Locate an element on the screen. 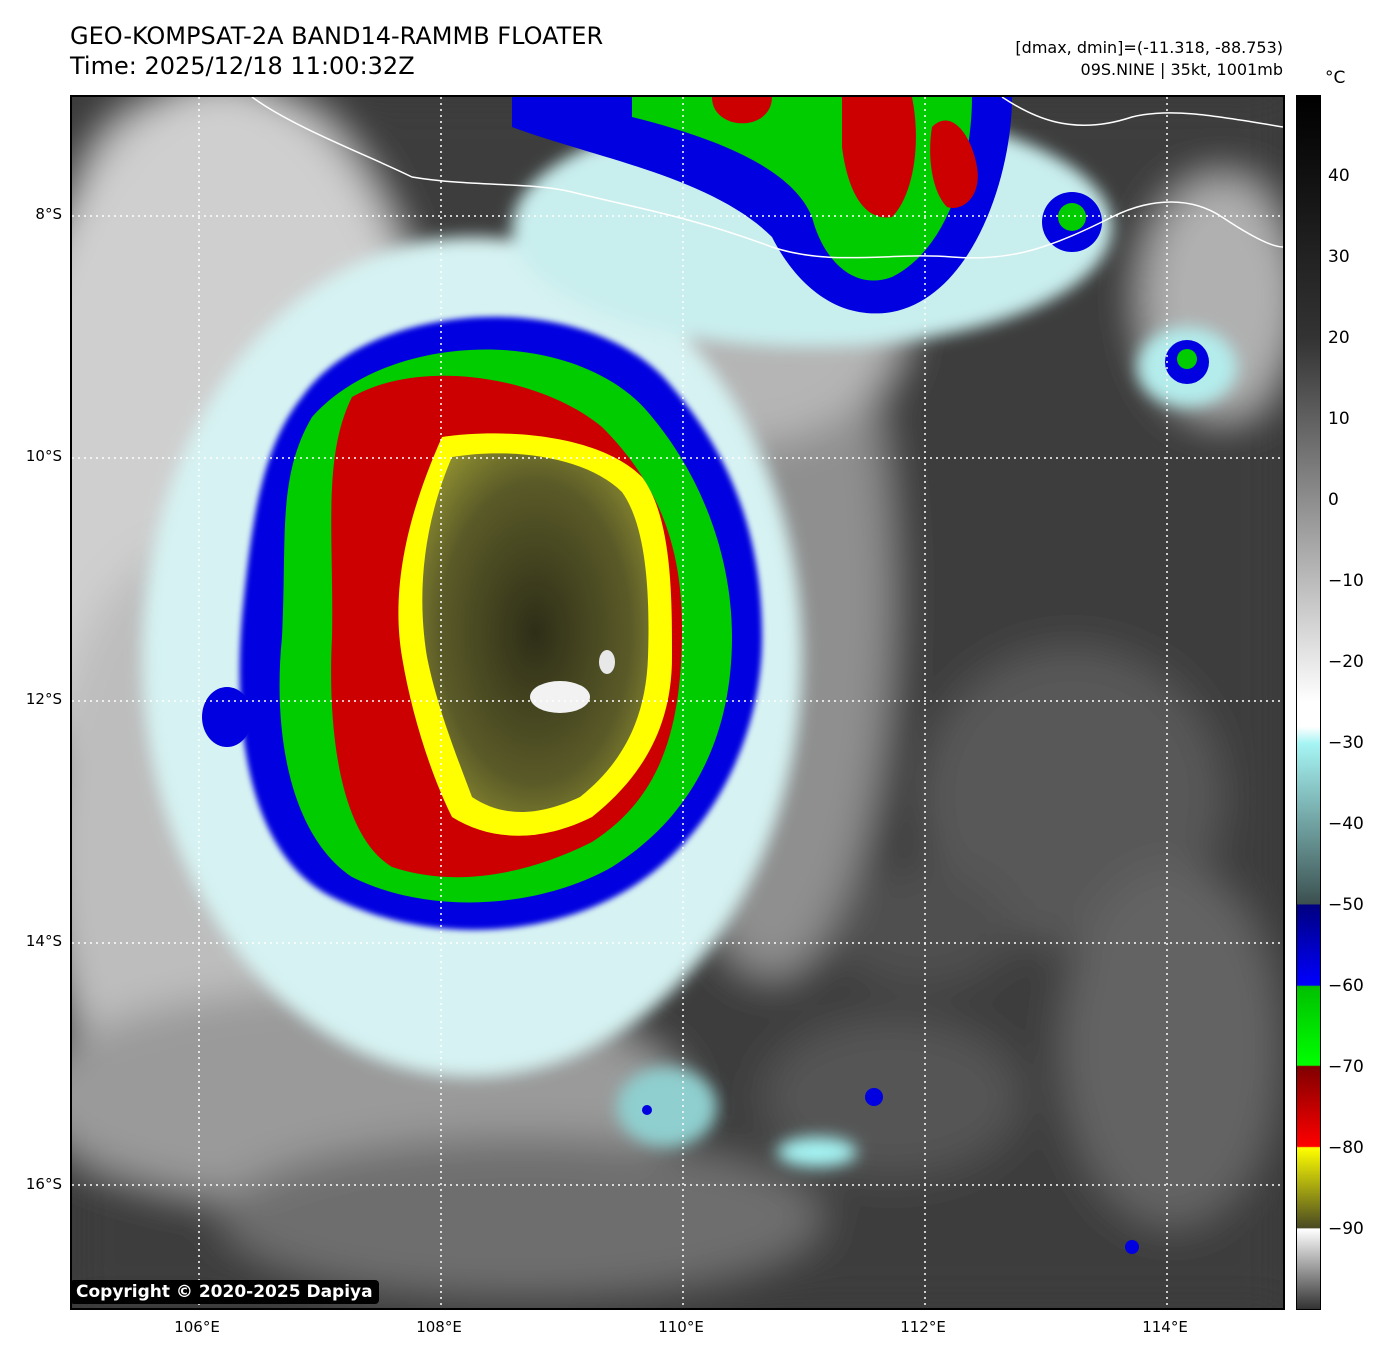 This screenshot has width=1388, height=1359. colorbar-tick-label: −10 is located at coordinates (1346, 581).